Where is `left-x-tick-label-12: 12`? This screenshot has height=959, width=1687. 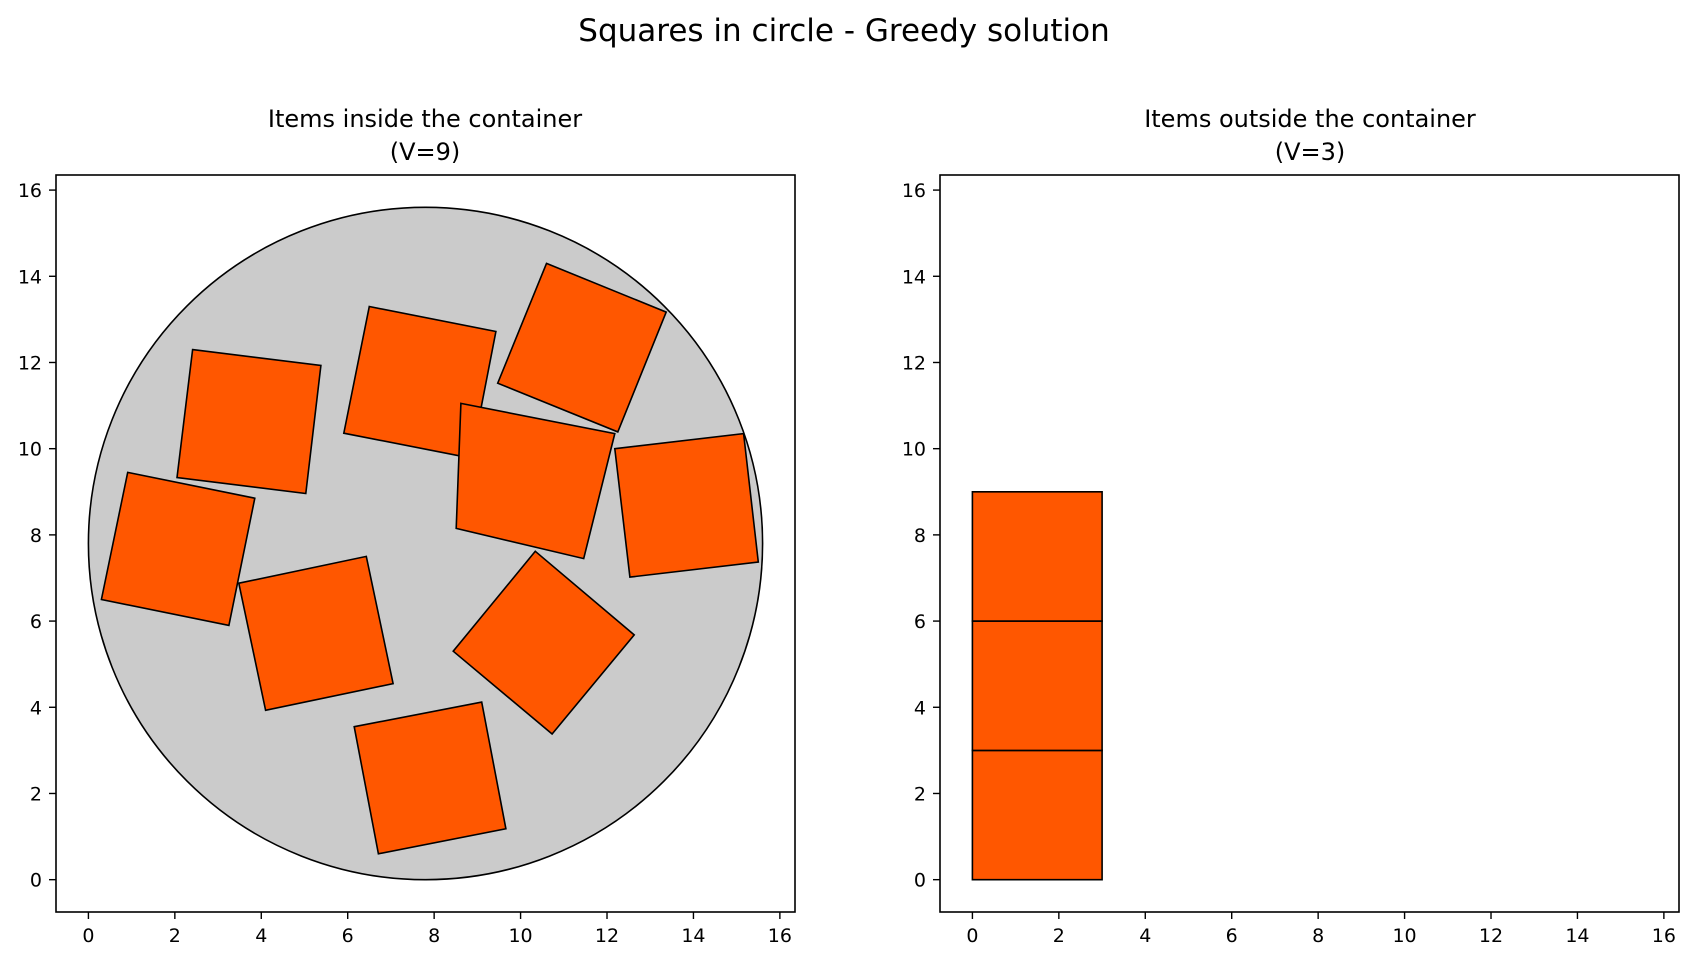
left-x-tick-label-12: 12 is located at coordinates (607, 936).